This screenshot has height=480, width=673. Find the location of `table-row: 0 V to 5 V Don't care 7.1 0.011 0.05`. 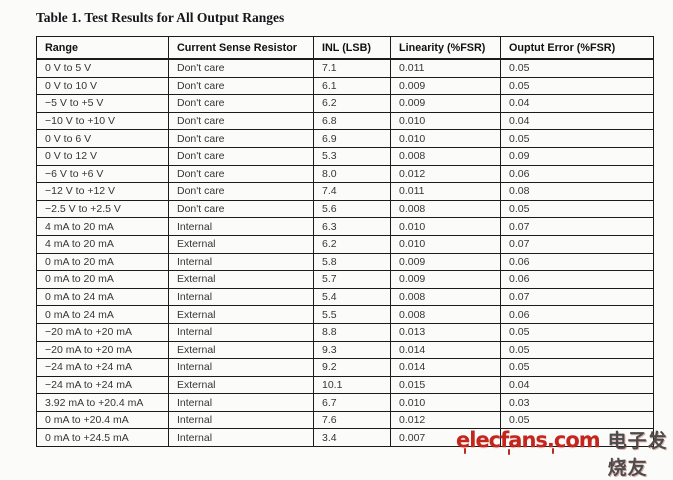

table-row: 0 V to 5 V Don't care 7.1 0.011 0.05 is located at coordinates (345, 68).